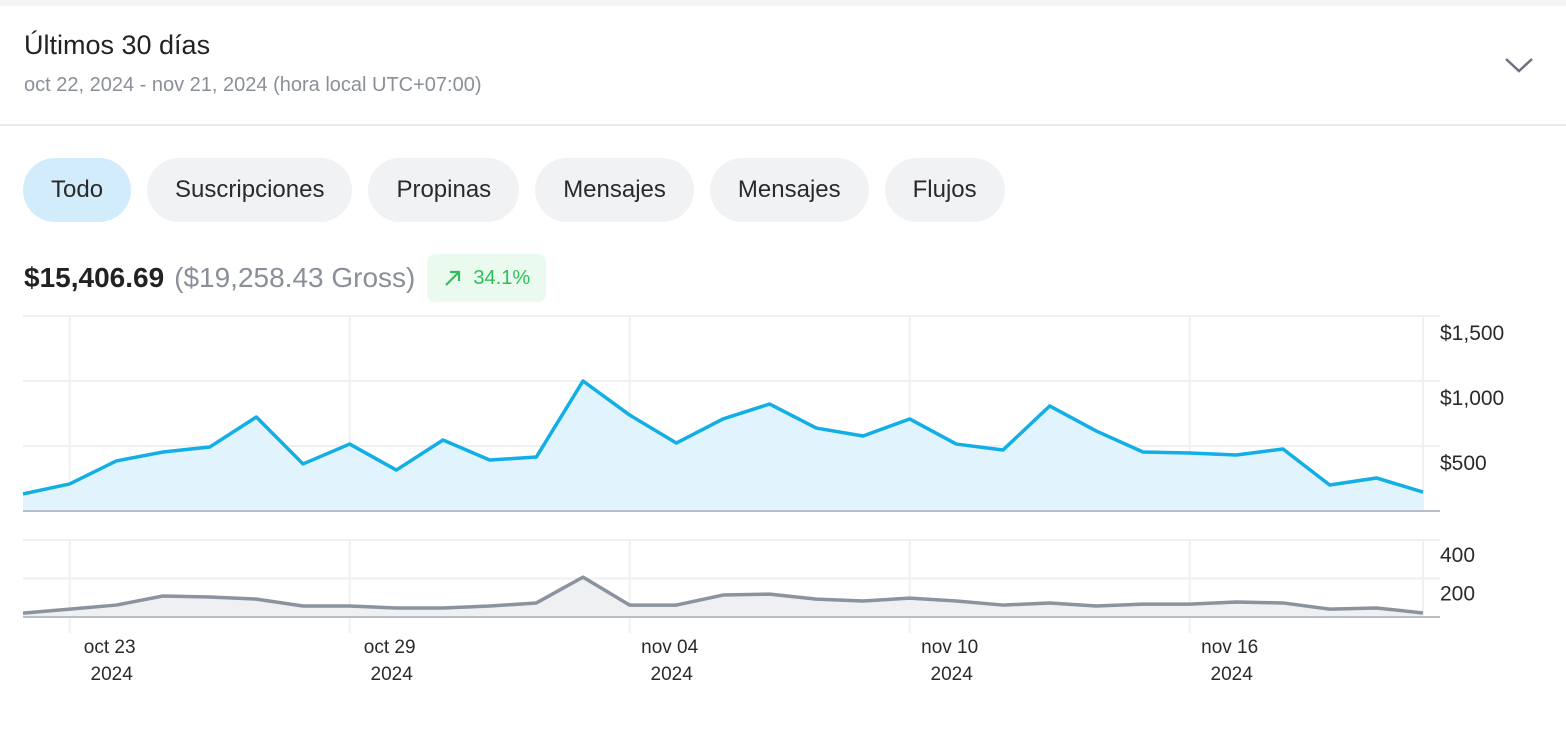 The image size is (1566, 754). I want to click on x-tick-label: oct 23, so click(110, 647).